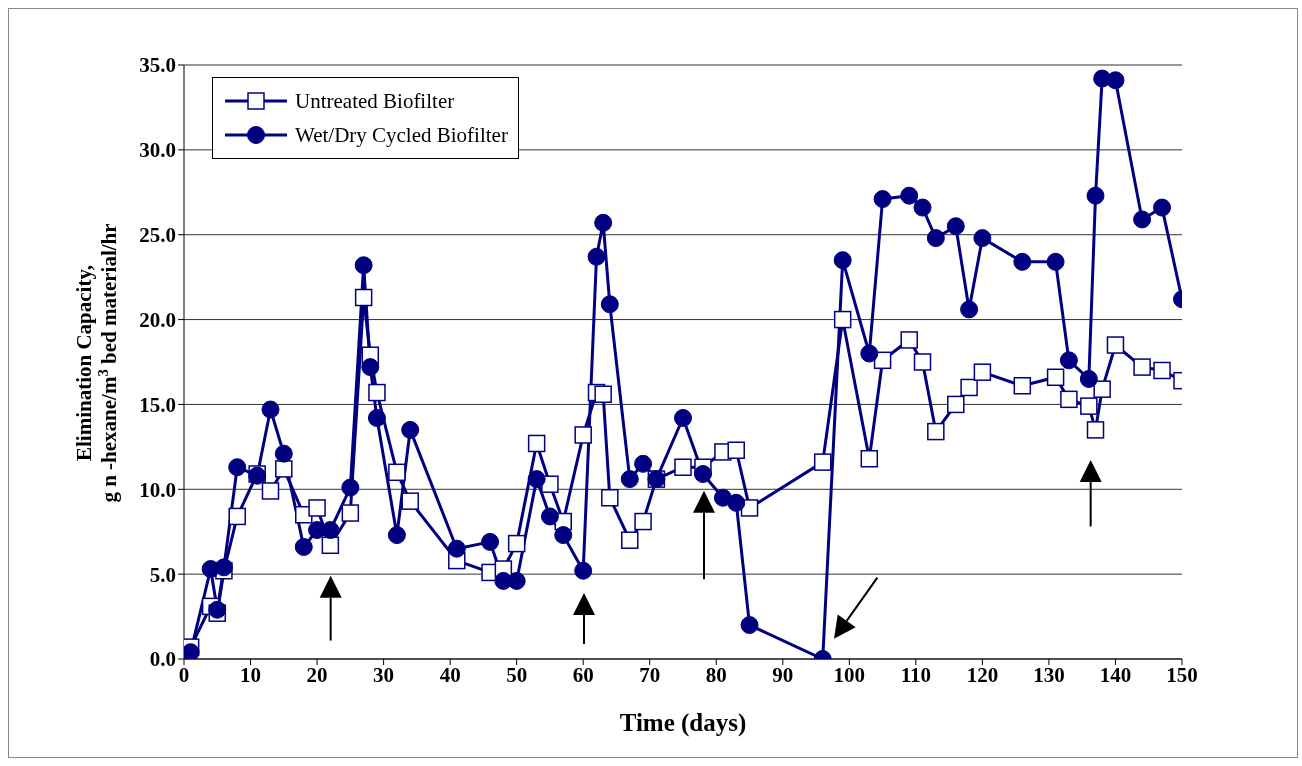 Image resolution: width=1302 pixels, height=766 pixels. I want to click on x-tick-label: 70, so click(650, 674).